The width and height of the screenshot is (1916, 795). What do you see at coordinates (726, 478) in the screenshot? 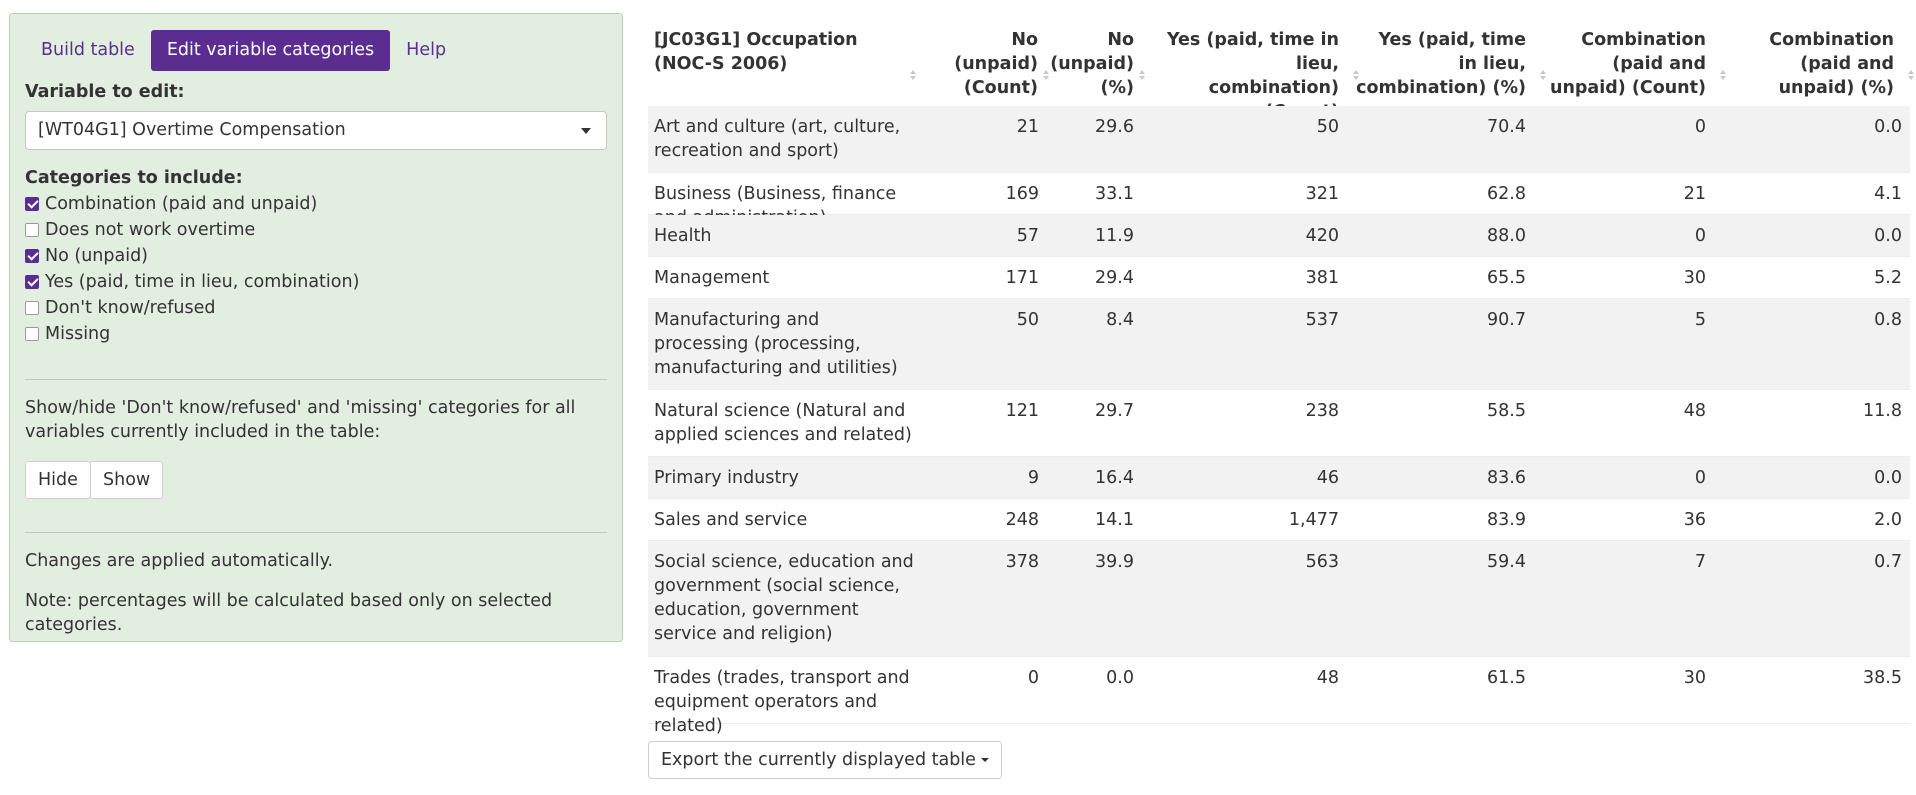
I see `occupation-cell: Primary industry` at bounding box center [726, 478].